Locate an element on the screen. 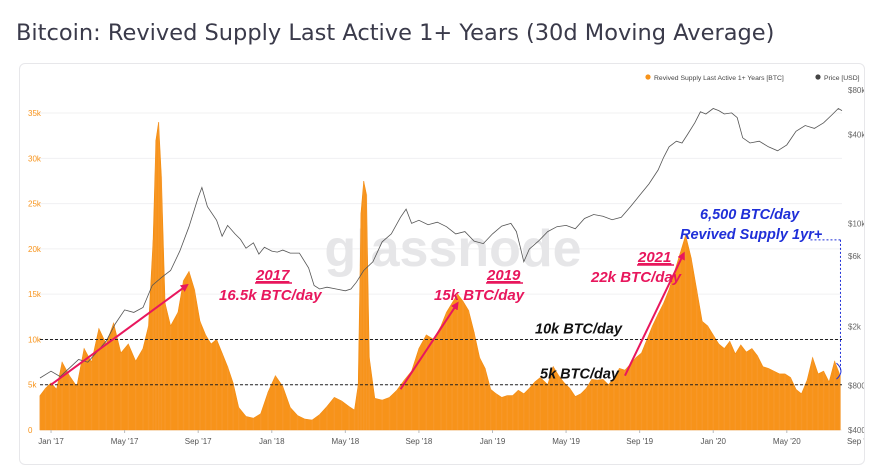 Image resolution: width=882 pixels, height=467 pixels. y-right-tick-label: $400 is located at coordinates (856, 430).